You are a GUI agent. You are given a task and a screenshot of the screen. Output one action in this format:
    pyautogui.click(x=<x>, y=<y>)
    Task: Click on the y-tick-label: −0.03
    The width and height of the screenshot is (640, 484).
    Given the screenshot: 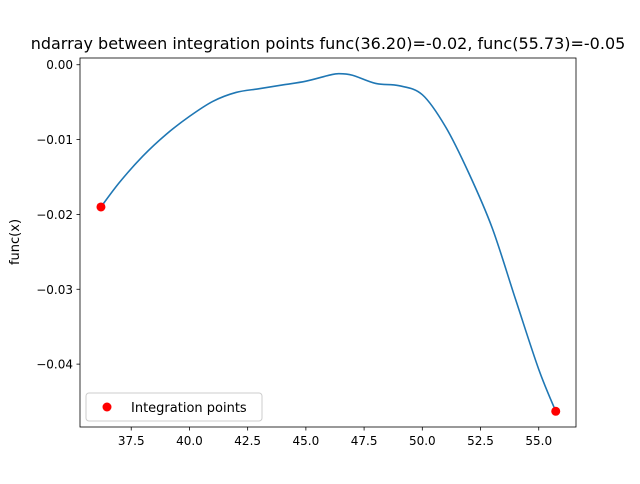 What is the action you would take?
    pyautogui.click(x=54, y=290)
    